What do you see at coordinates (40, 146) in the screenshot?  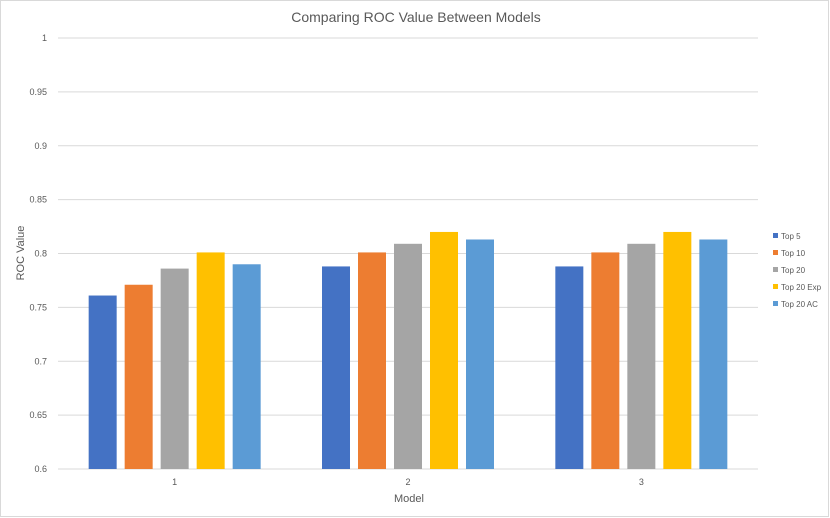 I see `y-tick-label: 0.9` at bounding box center [40, 146].